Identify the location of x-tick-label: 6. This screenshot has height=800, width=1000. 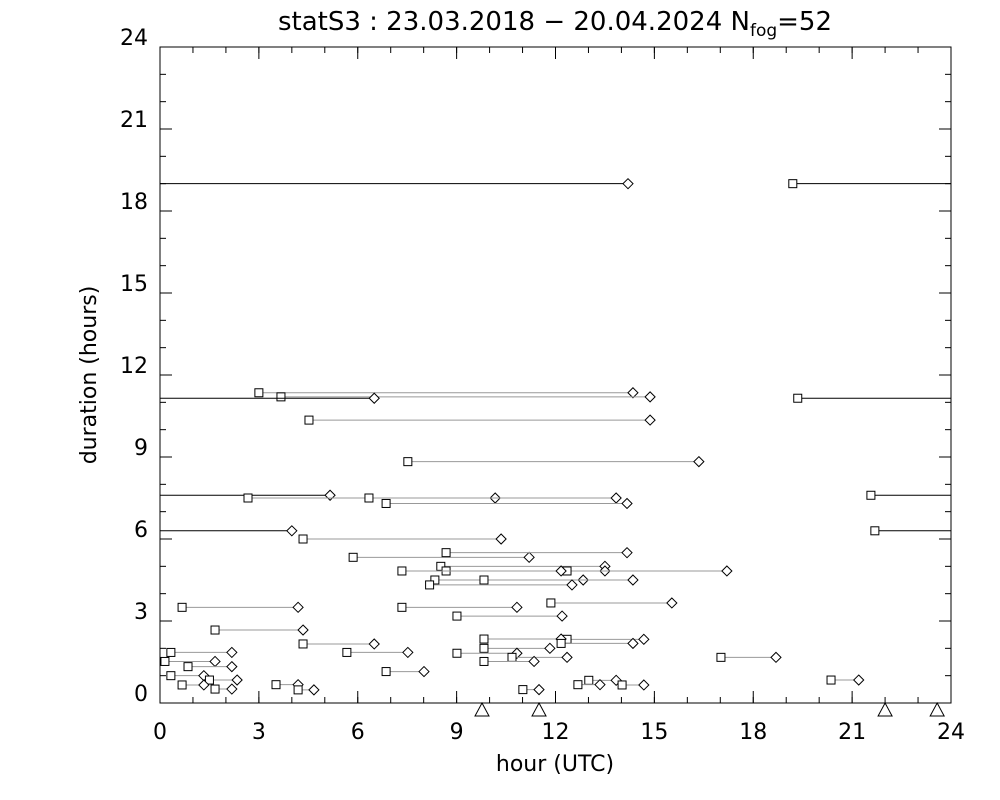
(358, 732).